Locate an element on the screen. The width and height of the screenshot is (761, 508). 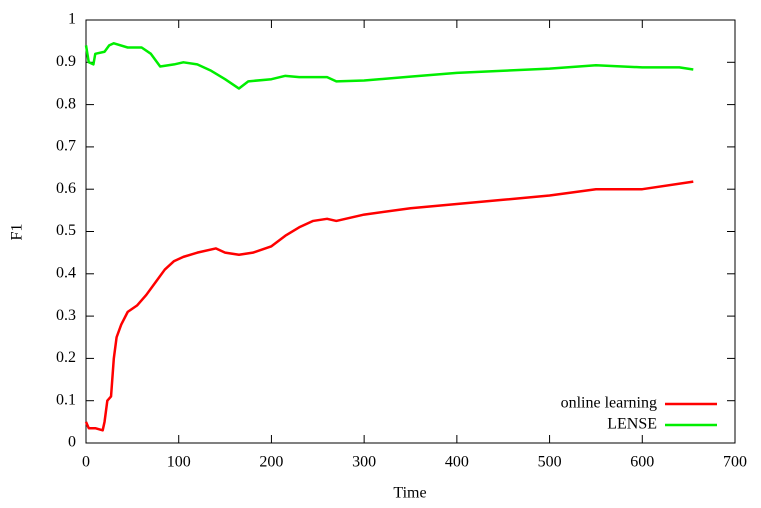
x-tick-label: 500 is located at coordinates (550, 462).